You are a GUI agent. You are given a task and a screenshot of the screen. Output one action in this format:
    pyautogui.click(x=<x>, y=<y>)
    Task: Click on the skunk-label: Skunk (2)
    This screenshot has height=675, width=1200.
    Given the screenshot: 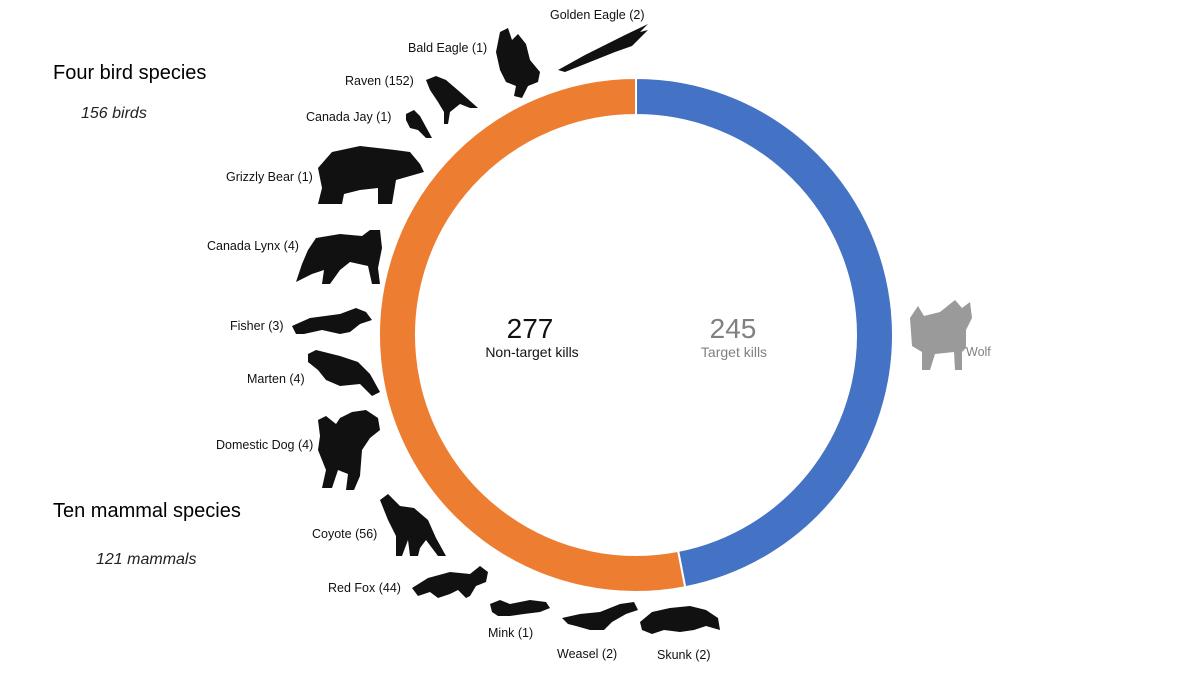 What is the action you would take?
    pyautogui.click(x=684, y=655)
    